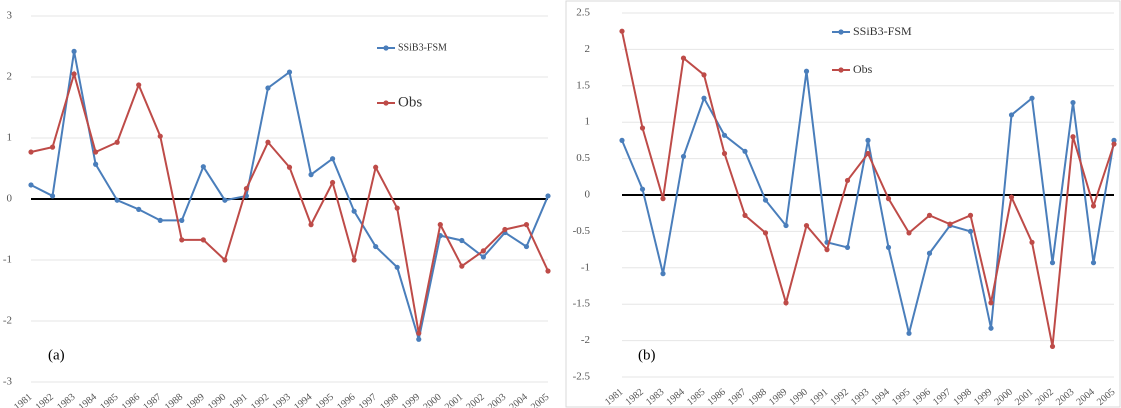 This screenshot has height=408, width=1121. Describe the element at coordinates (411, 400) in the screenshot. I see `x-tick-label: 1999` at that location.